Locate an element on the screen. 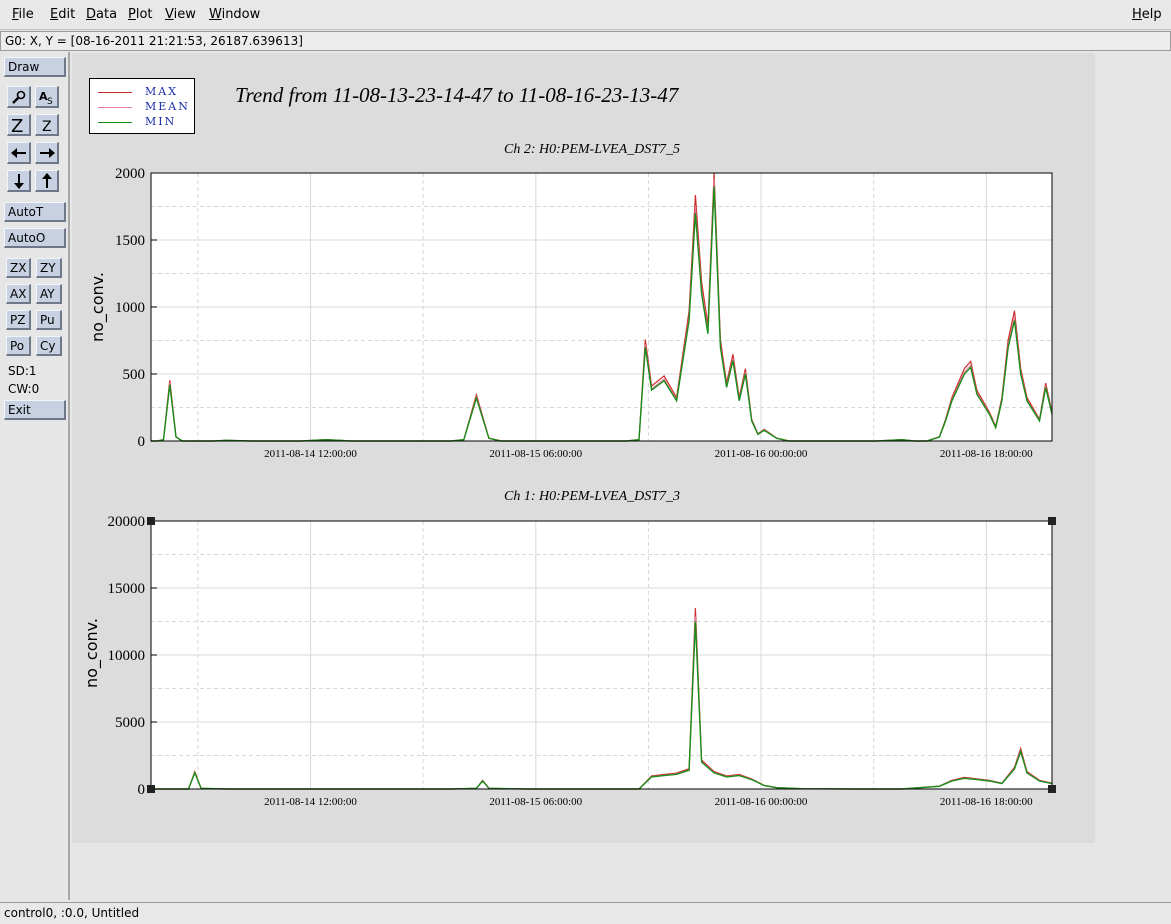  legend-entry-mean: MEAN is located at coordinates (143, 107).